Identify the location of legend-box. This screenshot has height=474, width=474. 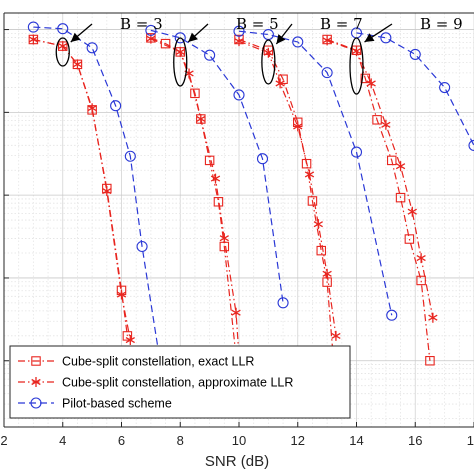
(180, 382).